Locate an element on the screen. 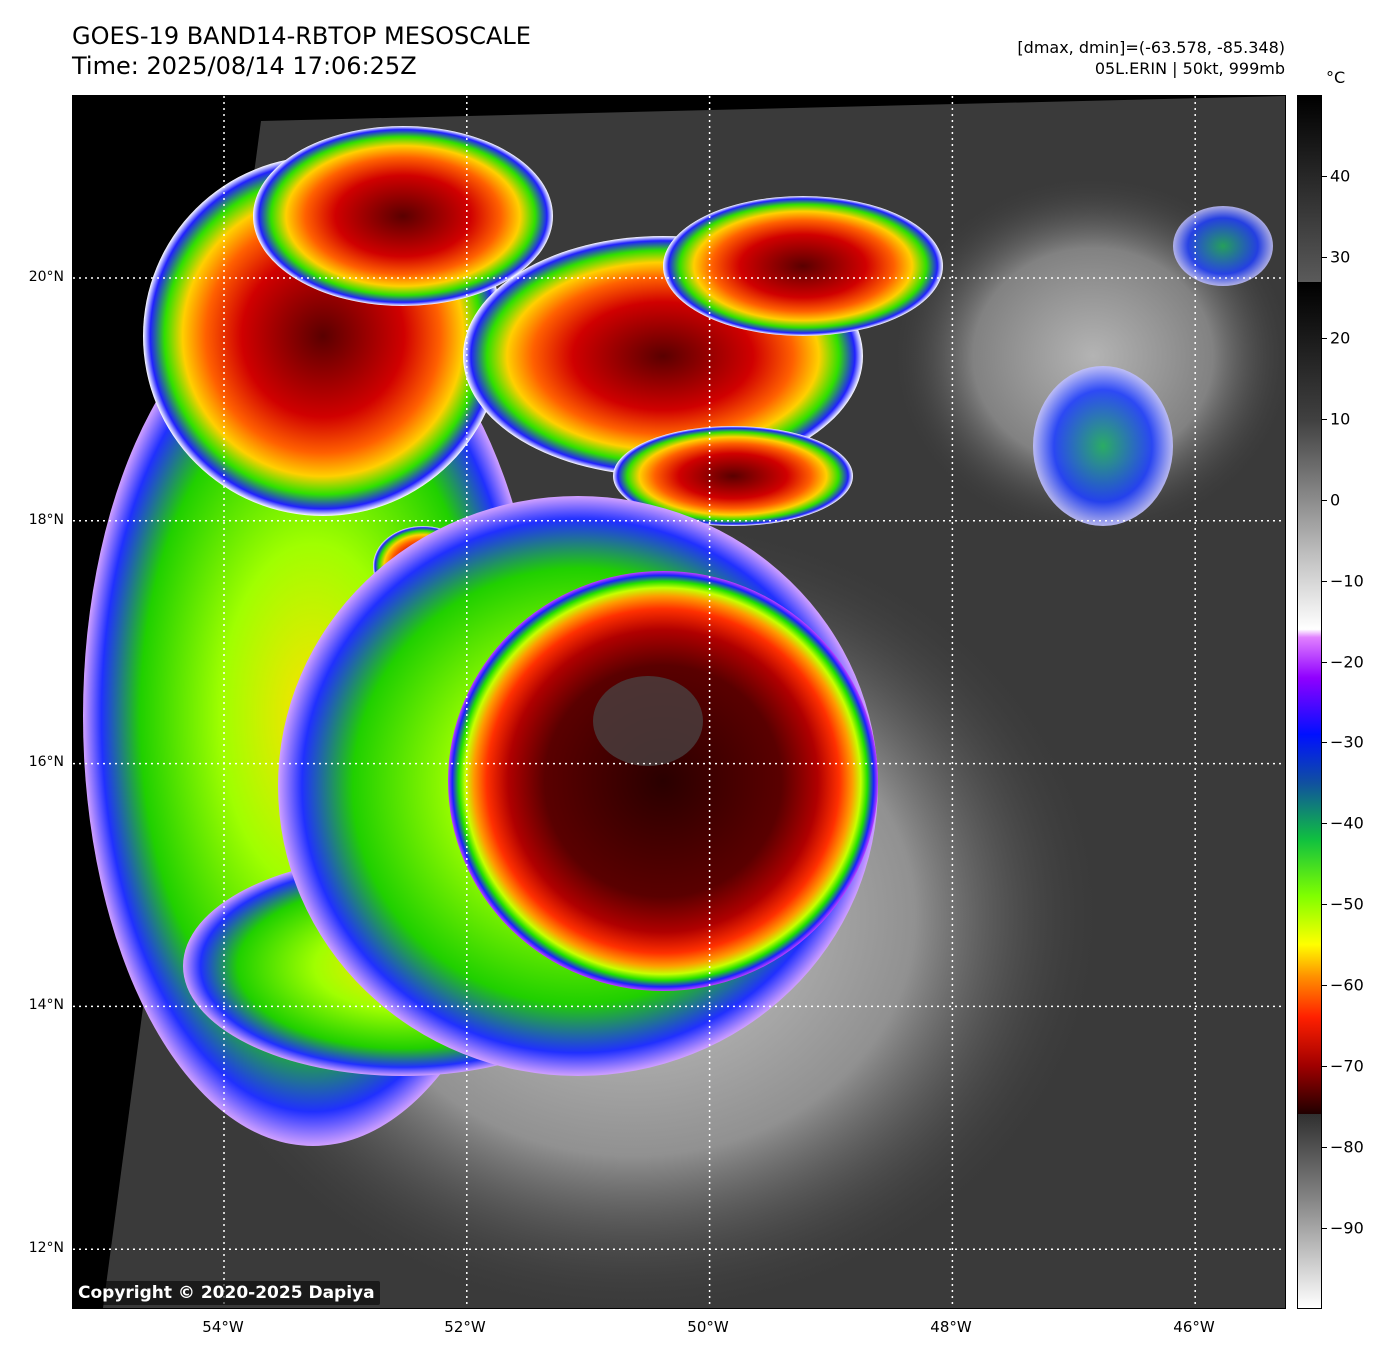 This screenshot has height=1359, width=1390. figure-time: Time: 2025/08/14 17:06:25Z is located at coordinates (244, 66).